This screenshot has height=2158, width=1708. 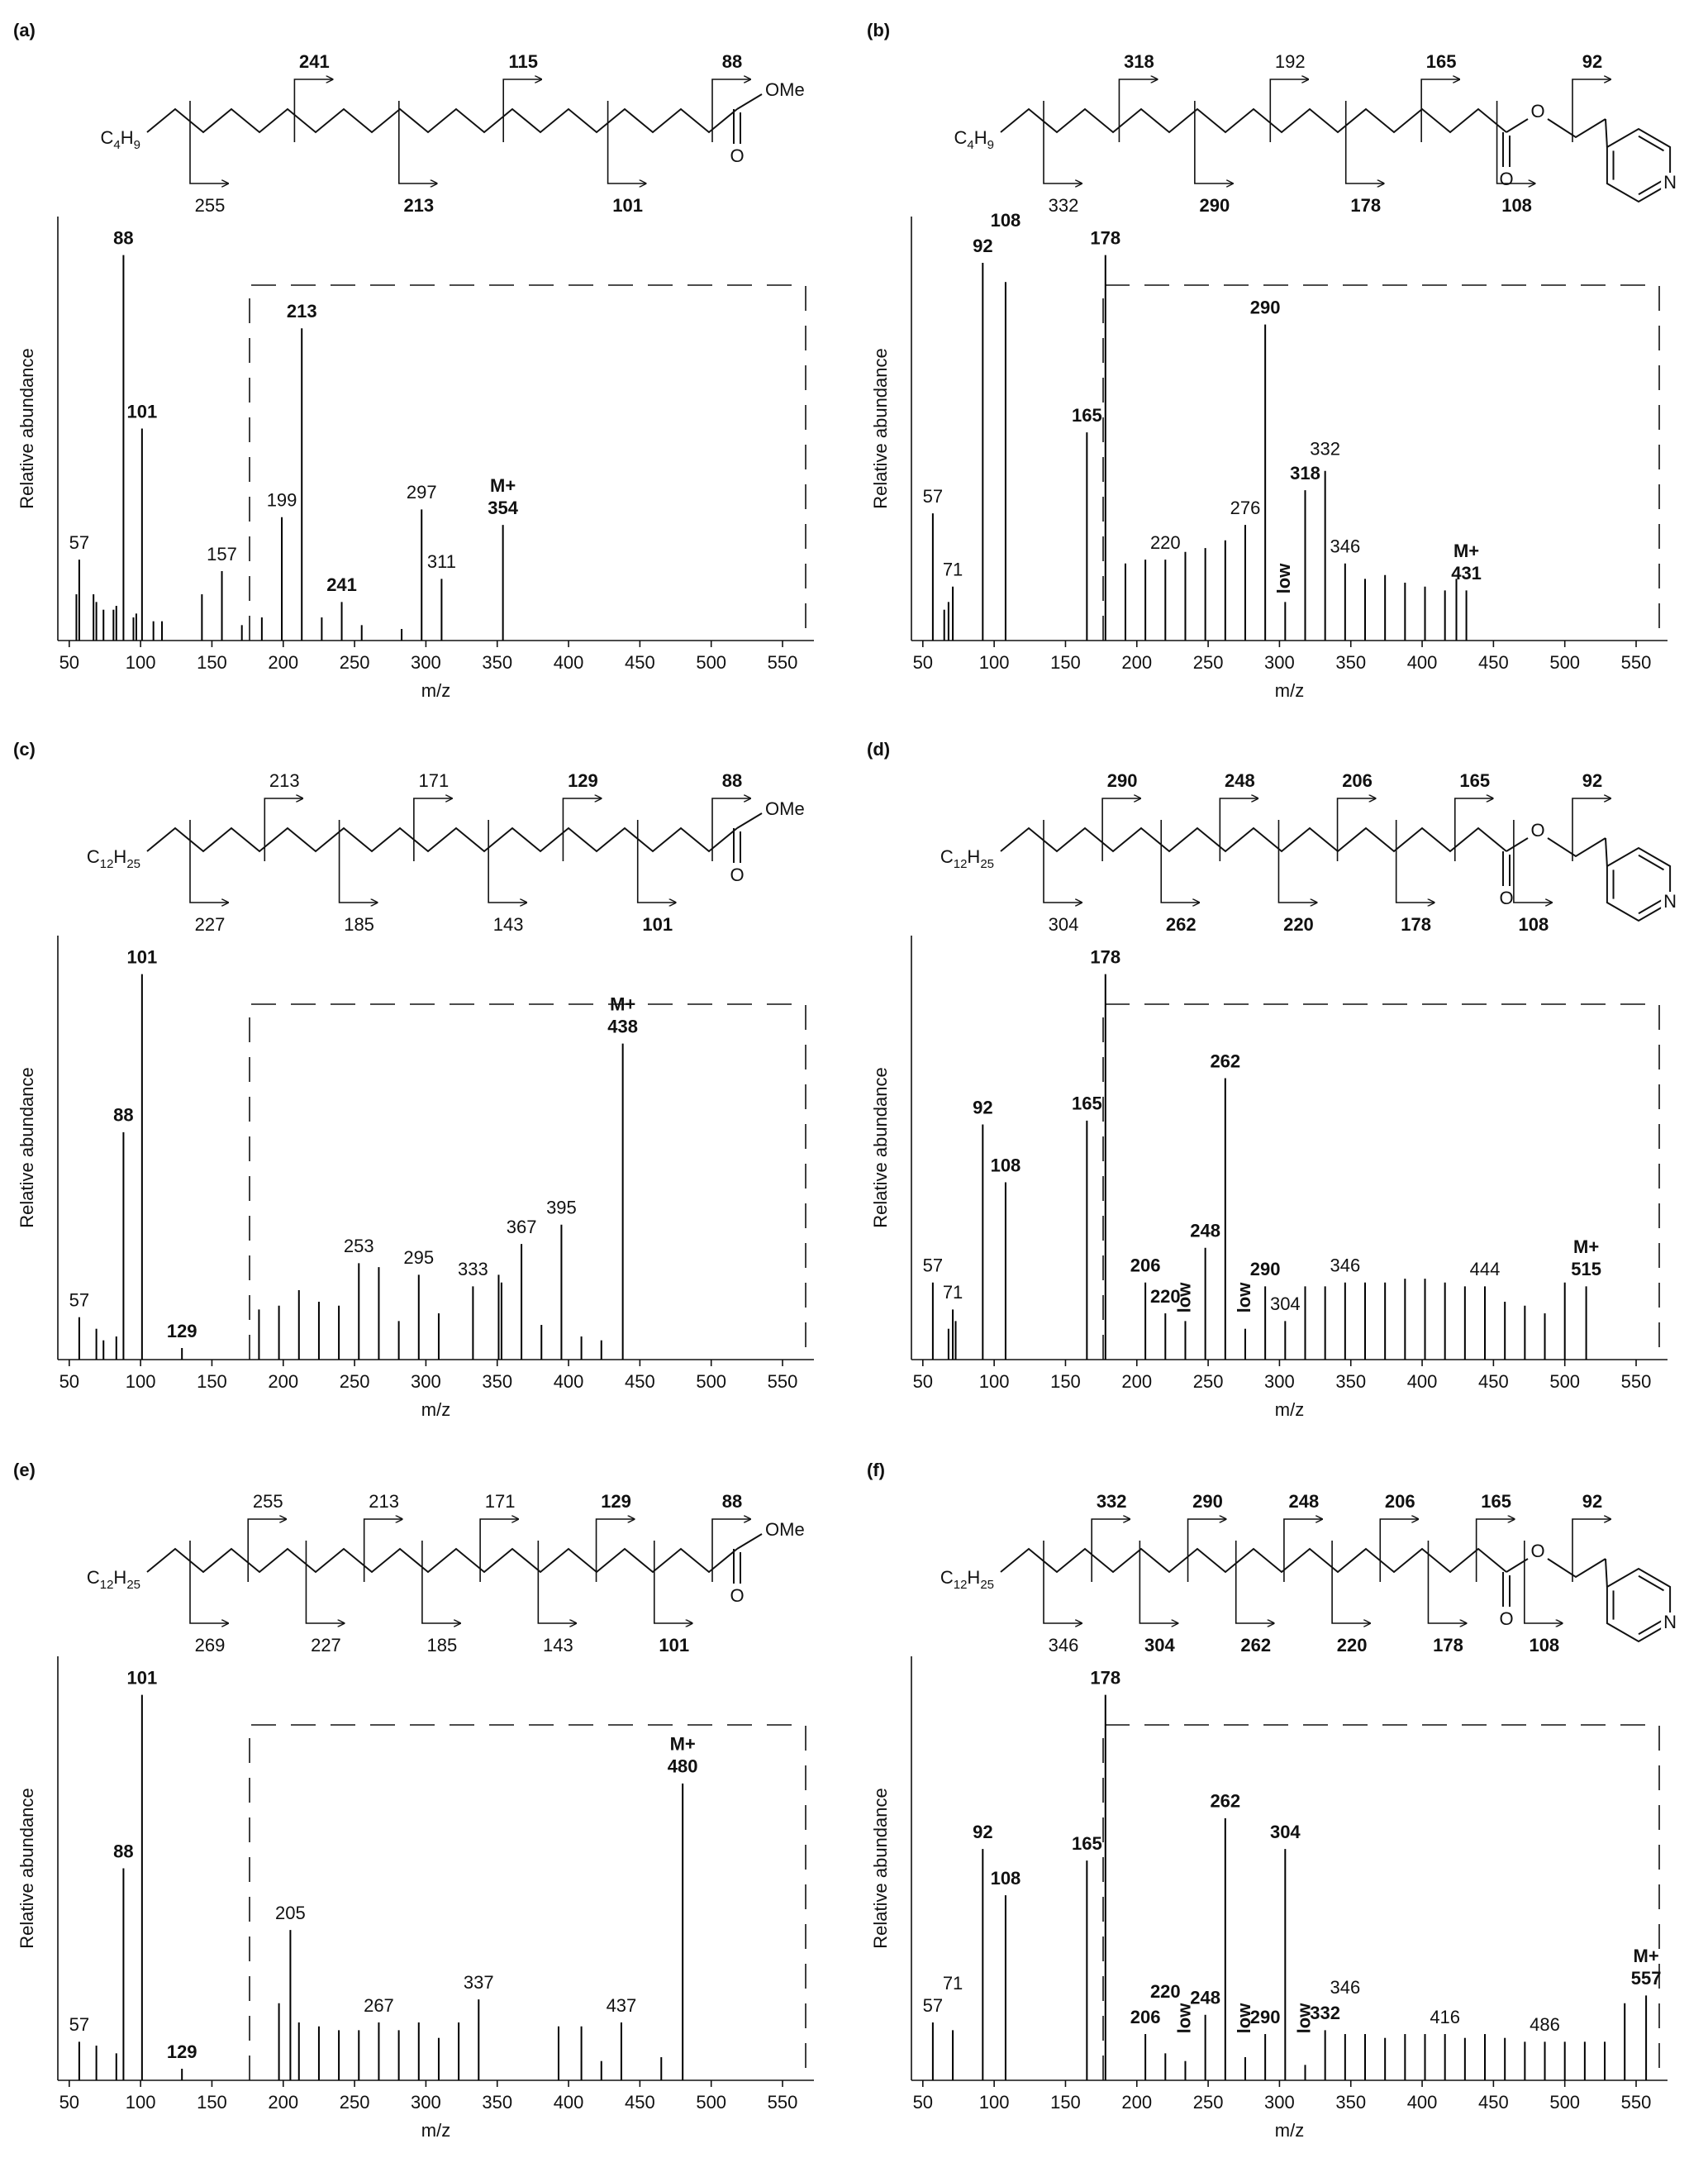 What do you see at coordinates (1207, 1501) in the screenshot?
I see `fragment-label: 290` at bounding box center [1207, 1501].